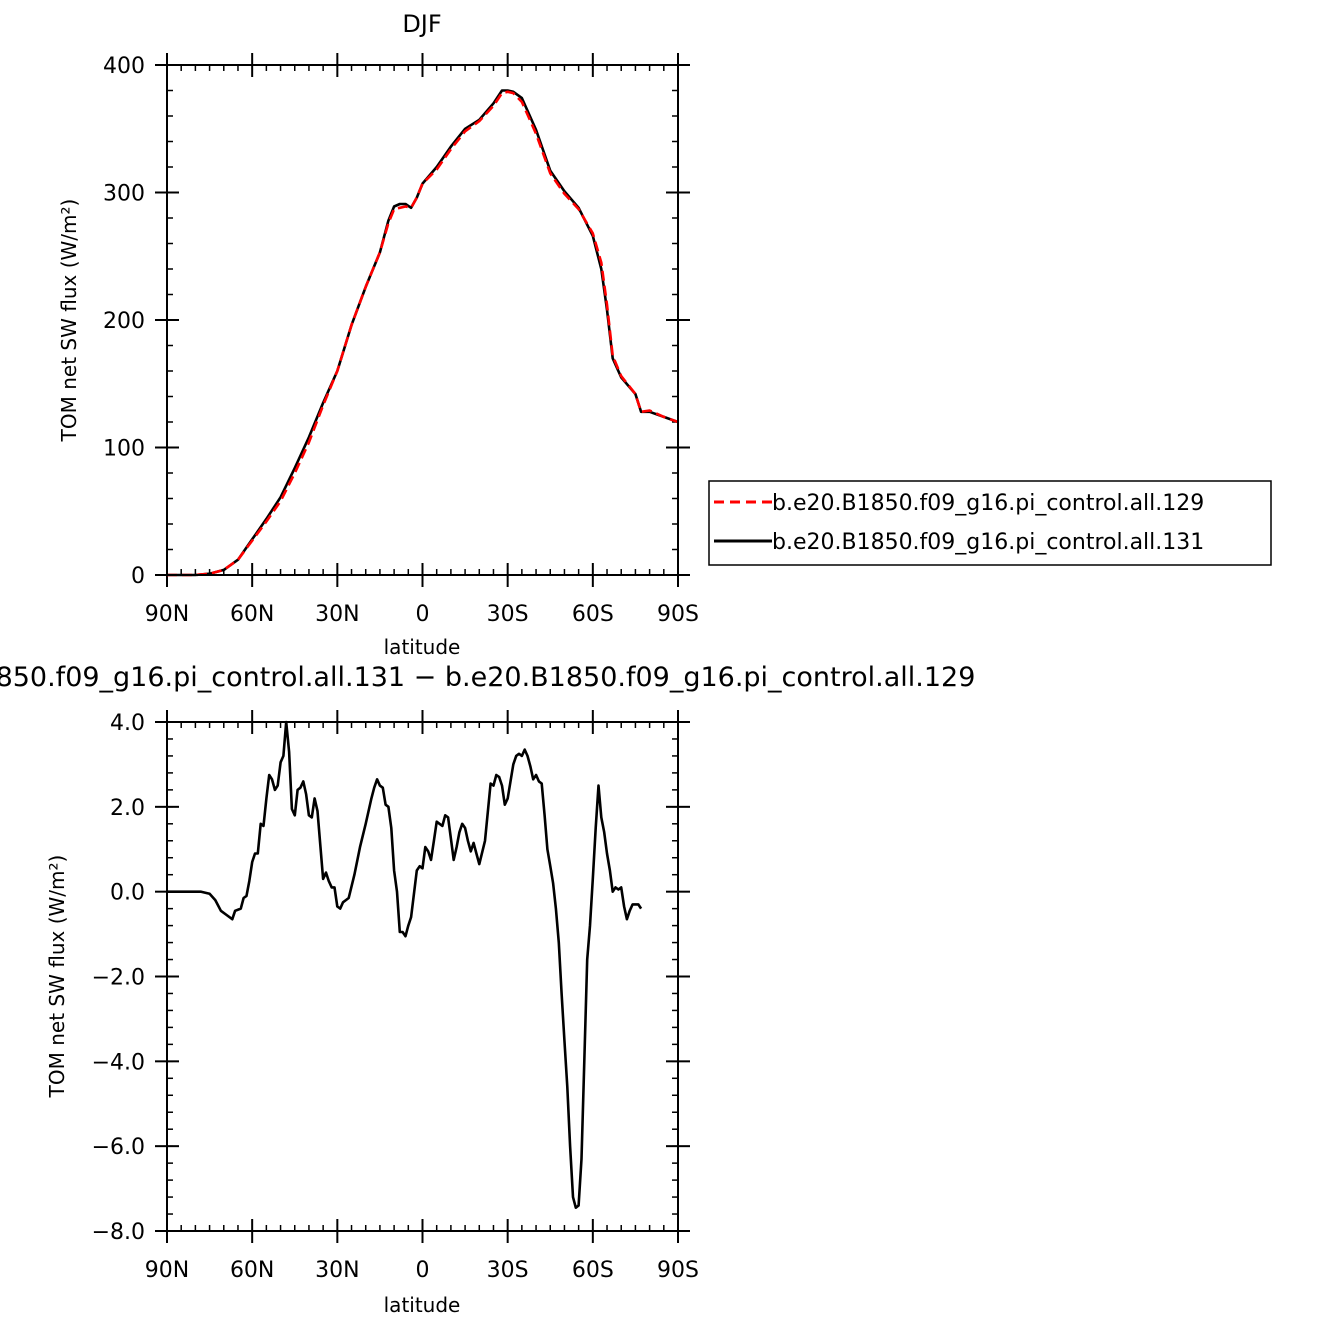  I want to click on legend-label-131: b.e20.B1850.f09_g16.pi_control.all.131, so click(988, 542).